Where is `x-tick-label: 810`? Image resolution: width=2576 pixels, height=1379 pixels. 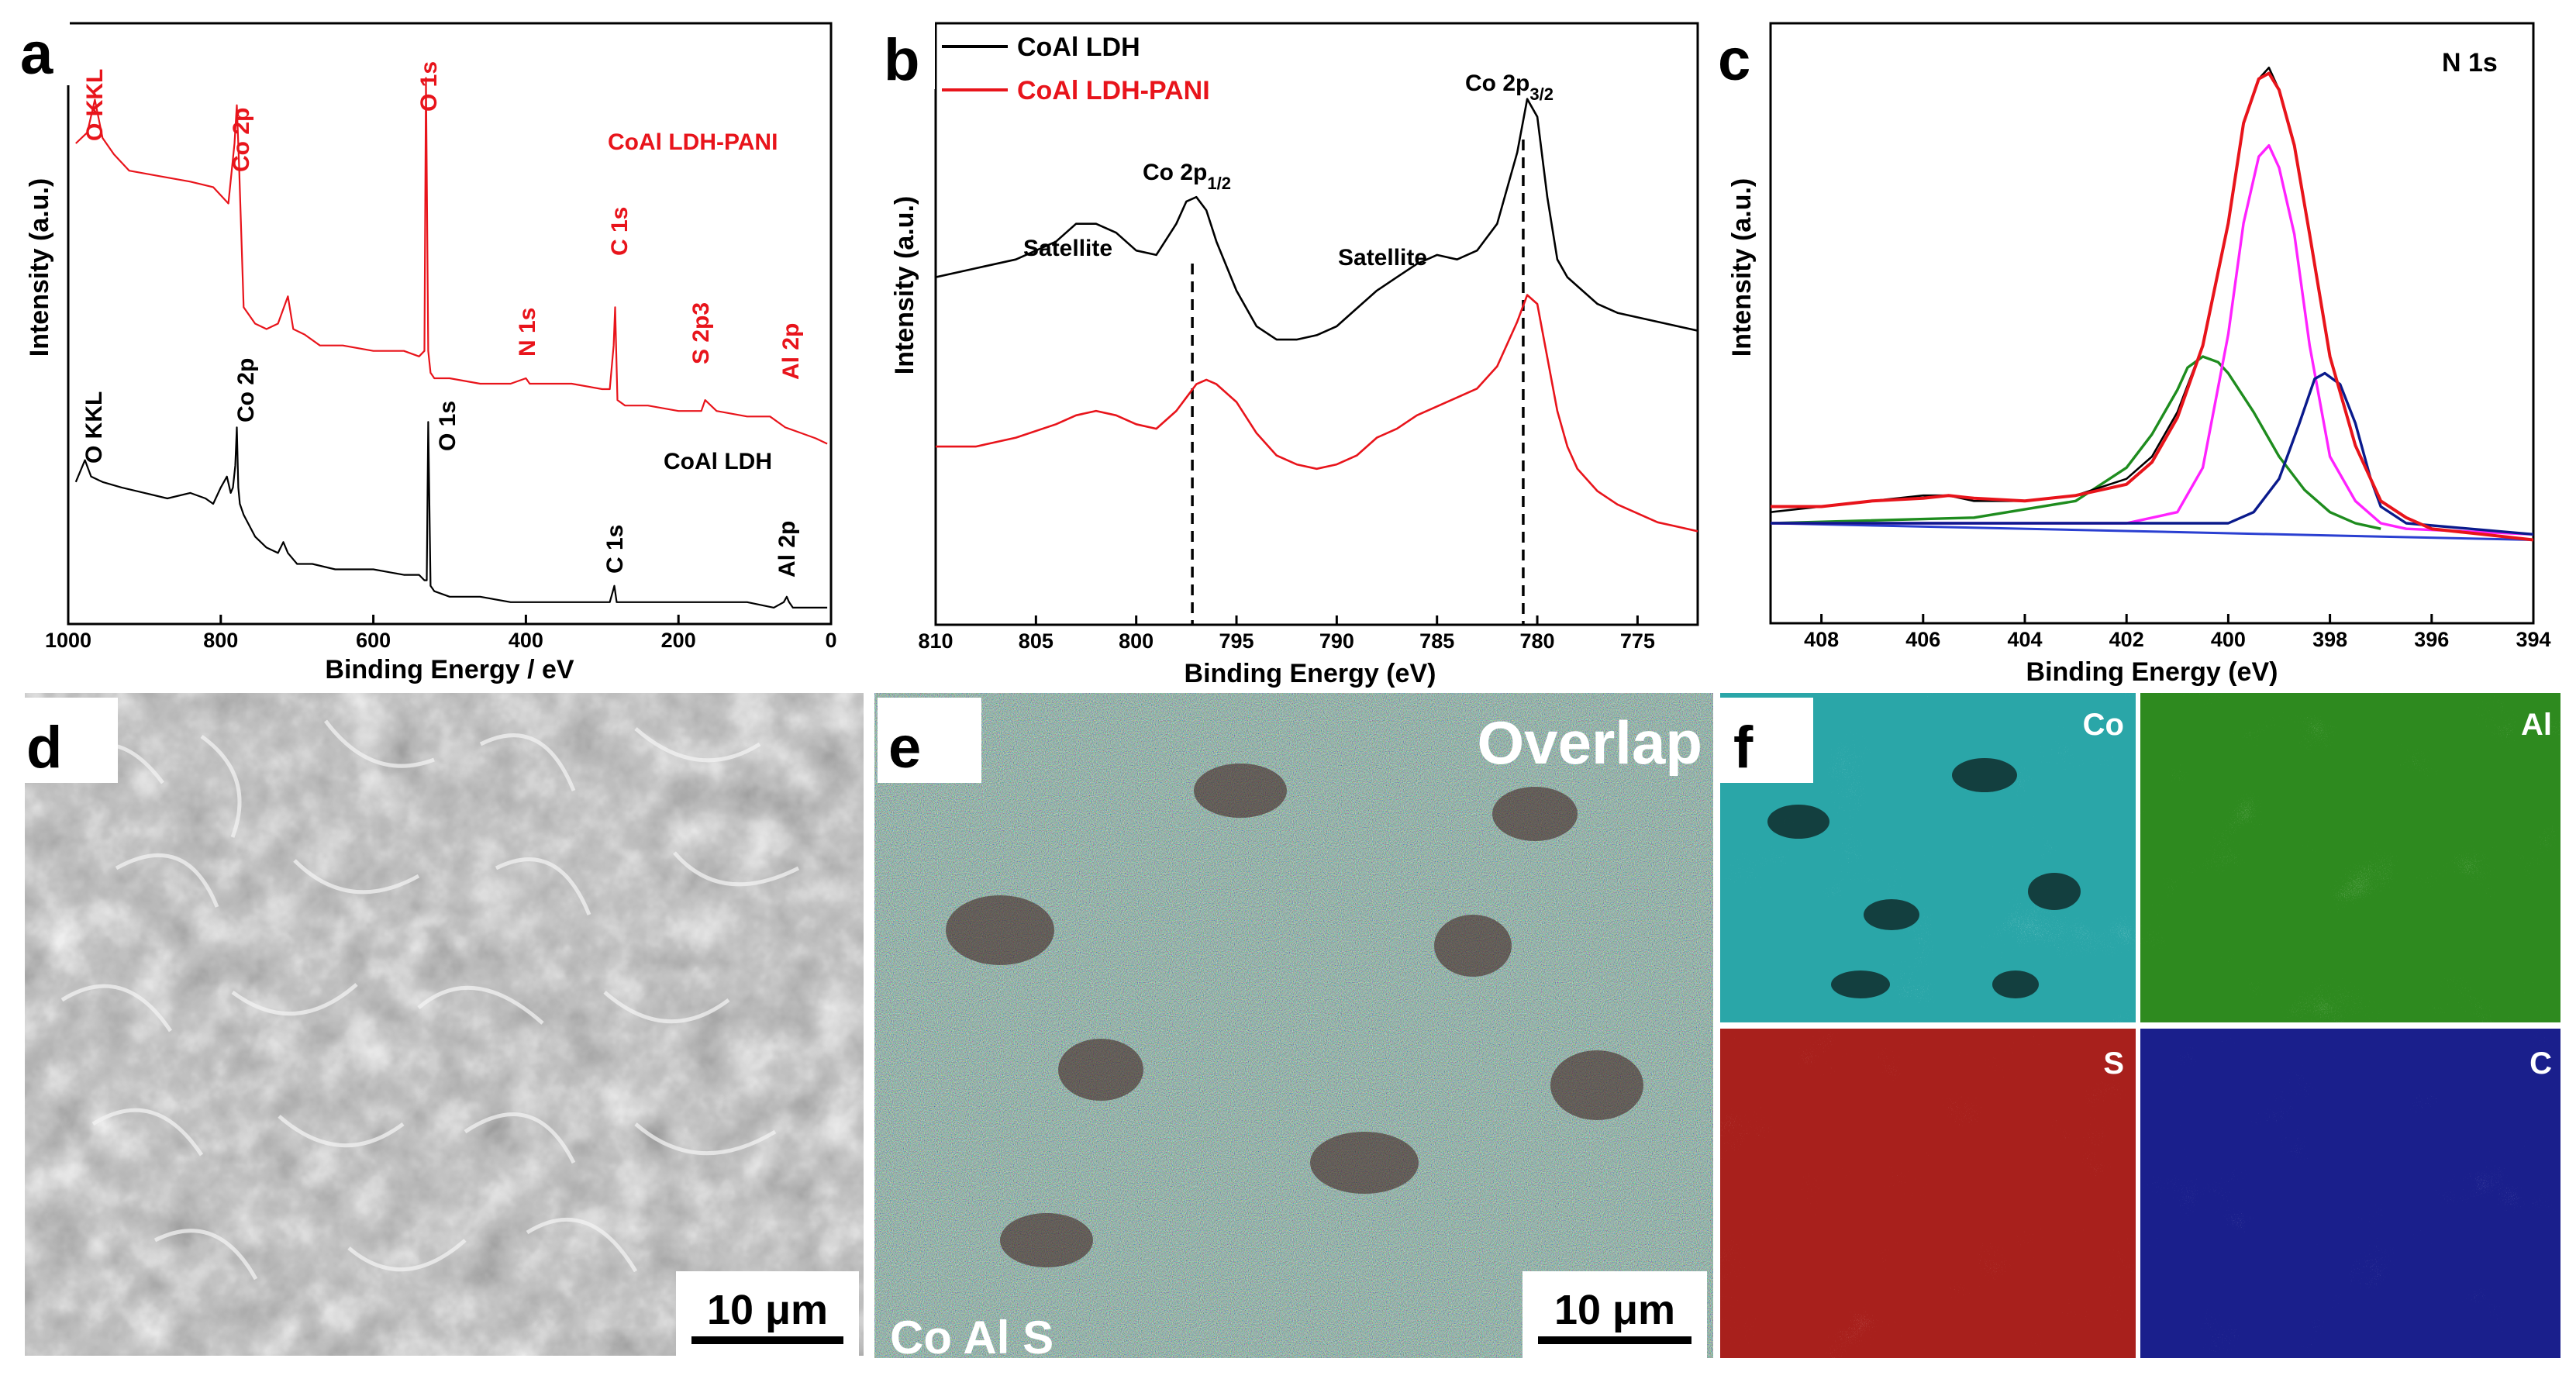 x-tick-label: 810 is located at coordinates (935, 641).